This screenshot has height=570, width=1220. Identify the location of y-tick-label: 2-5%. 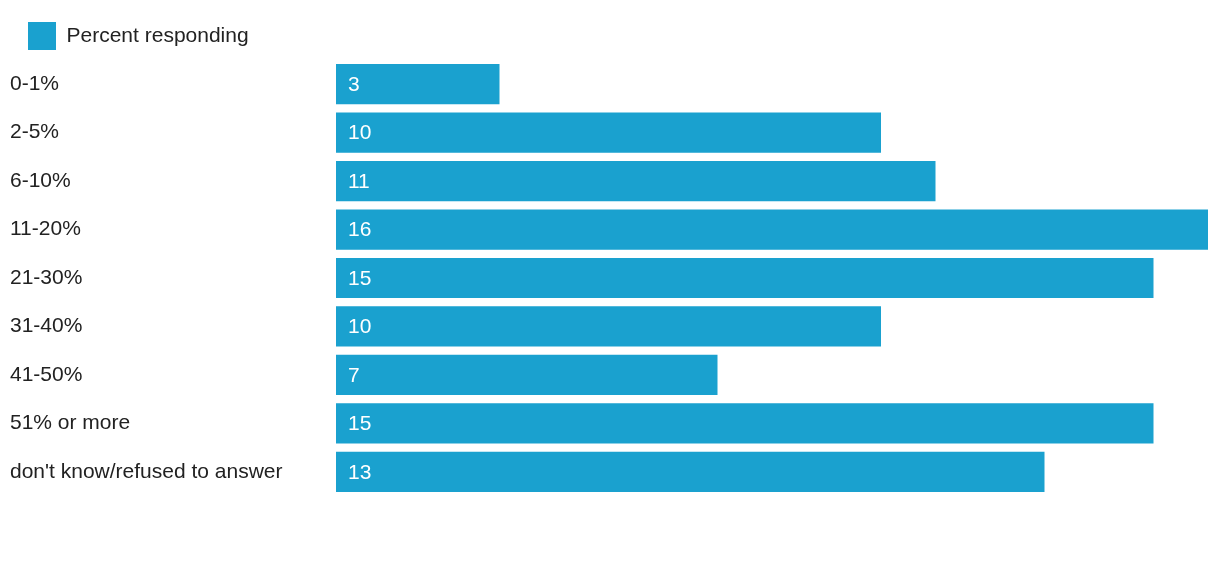
(35, 131).